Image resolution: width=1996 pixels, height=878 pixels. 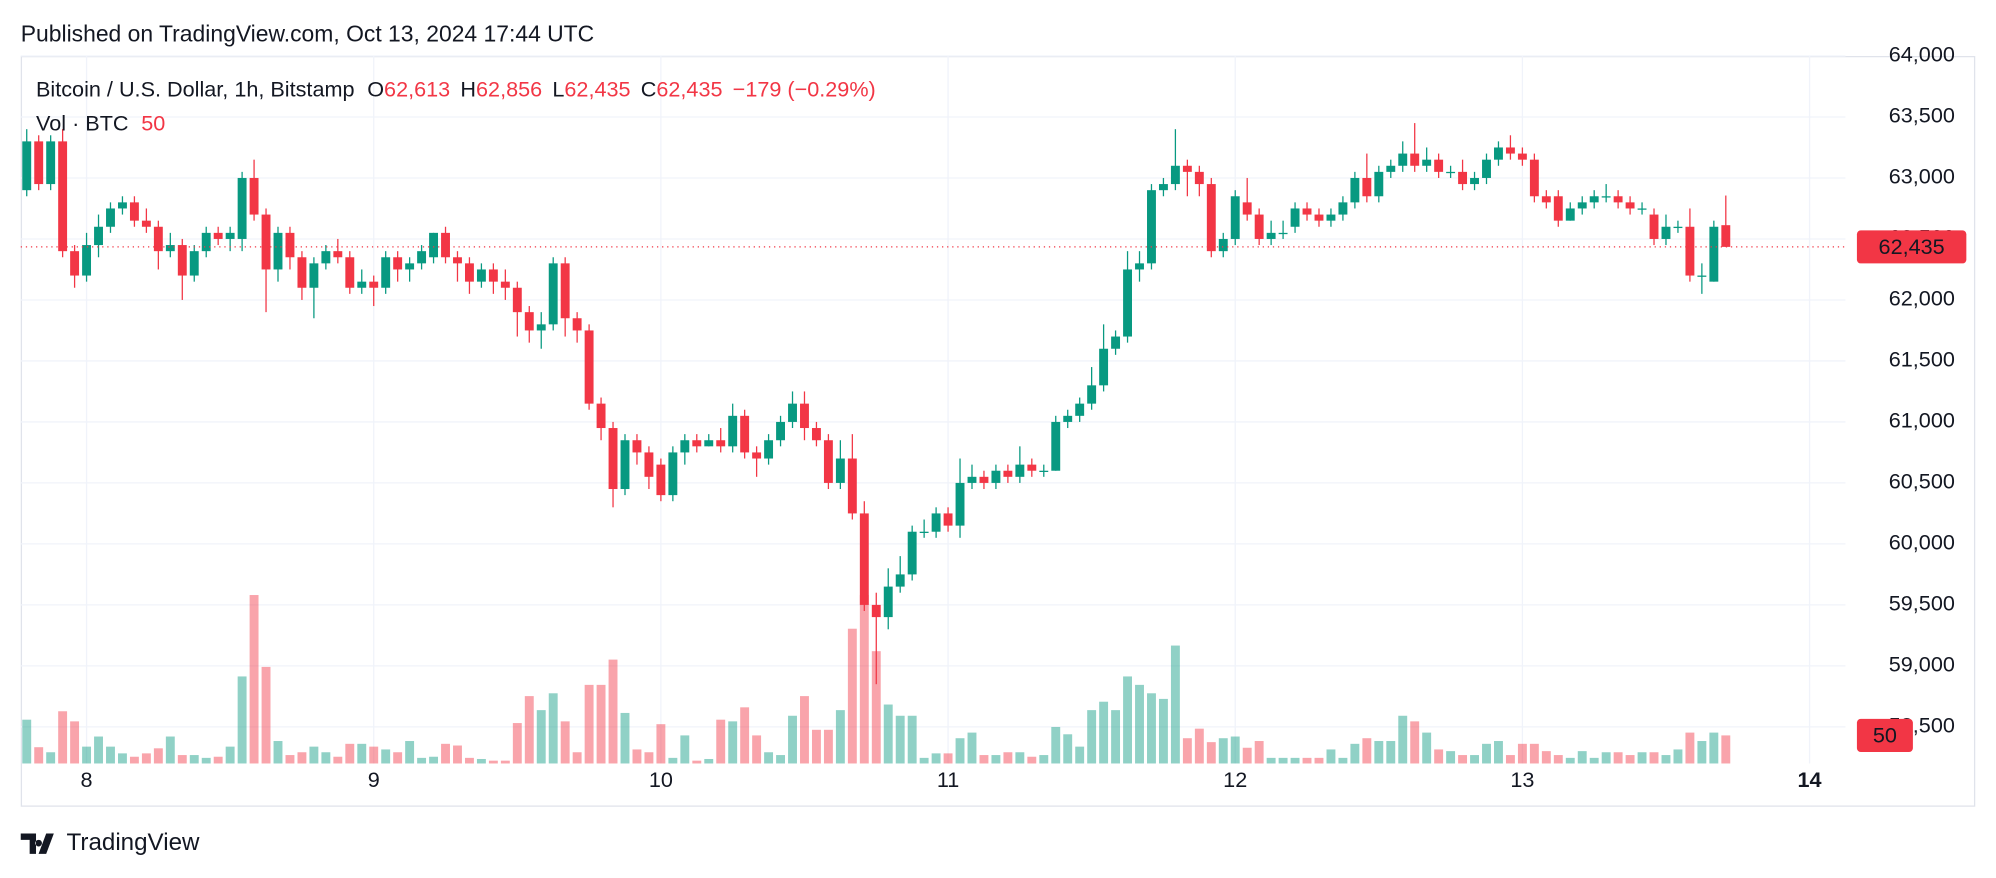 I want to click on x-tick-label: 8, so click(x=87, y=779).